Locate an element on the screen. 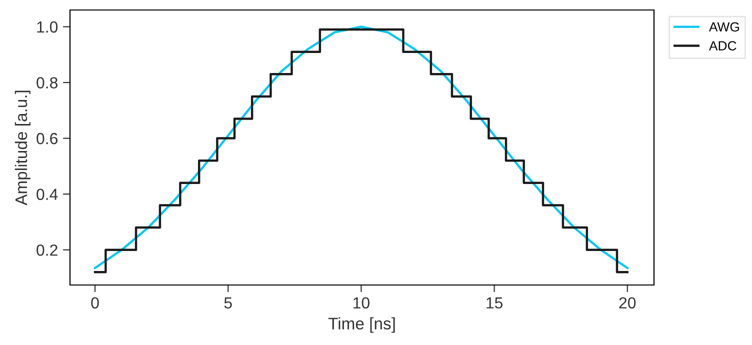 Image resolution: width=752 pixels, height=345 pixels. y-tick-label: 0.8 is located at coordinates (47, 82).